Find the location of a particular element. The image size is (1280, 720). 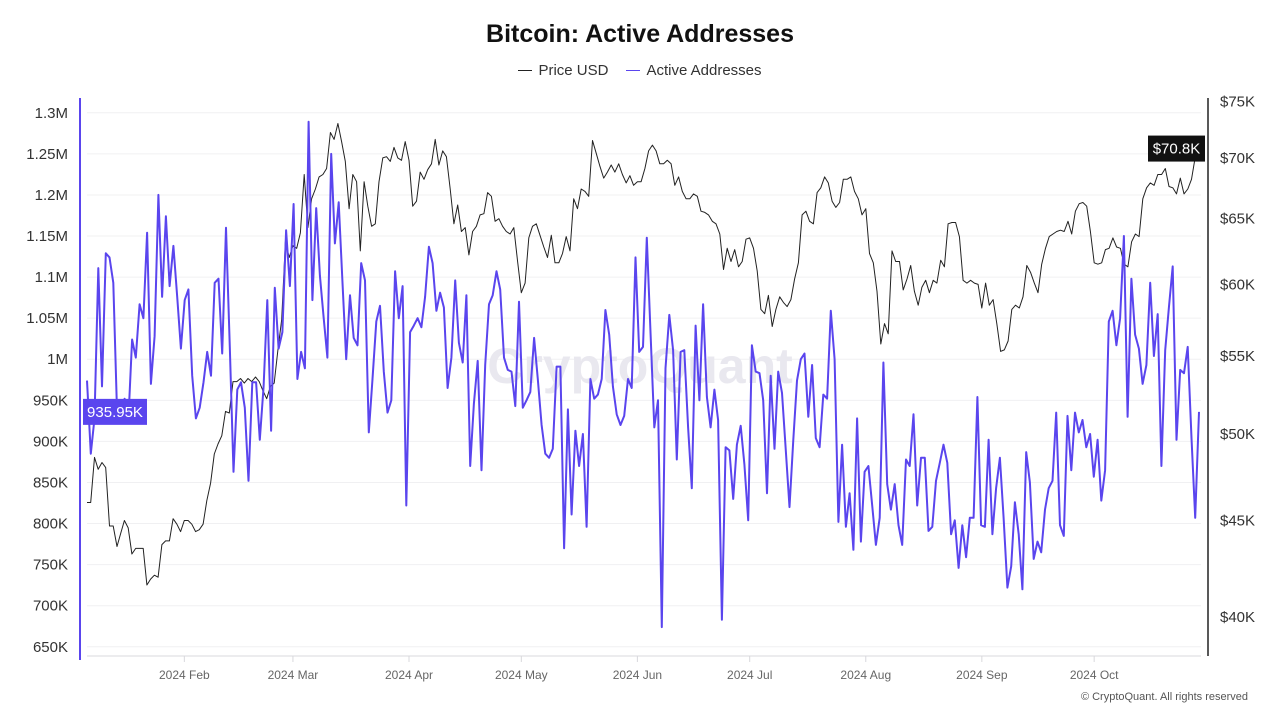

x-axis-tick-label: 2024 Mar is located at coordinates (293, 675).